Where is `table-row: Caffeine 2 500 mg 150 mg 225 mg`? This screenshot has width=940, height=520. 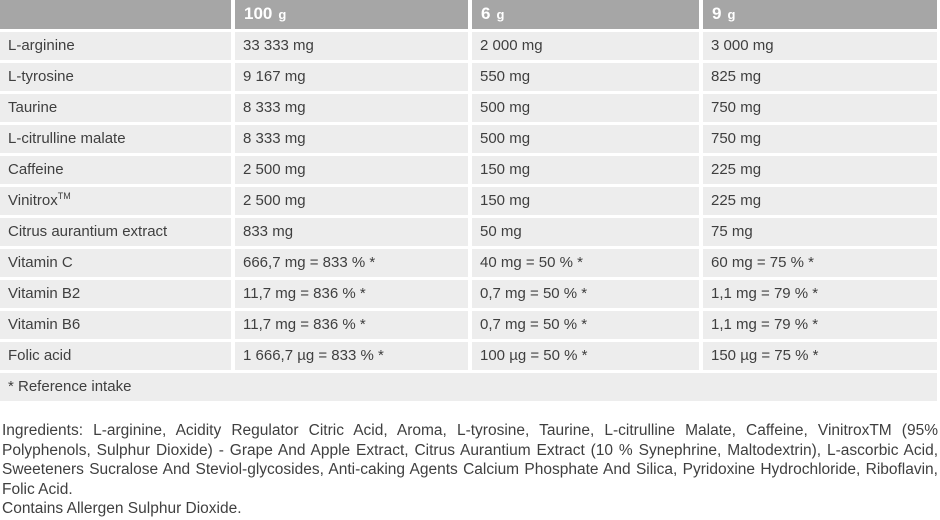
table-row: Caffeine 2 500 mg 150 mg 225 mg is located at coordinates (468, 171).